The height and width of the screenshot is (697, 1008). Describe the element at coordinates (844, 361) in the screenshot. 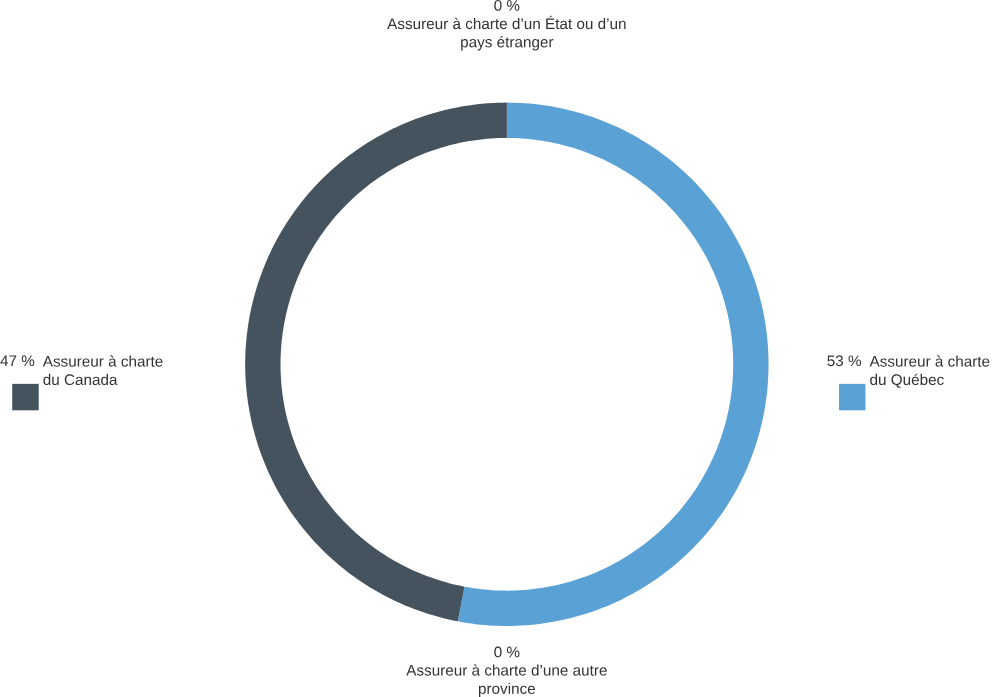

I see `data-label: 53 %` at that location.